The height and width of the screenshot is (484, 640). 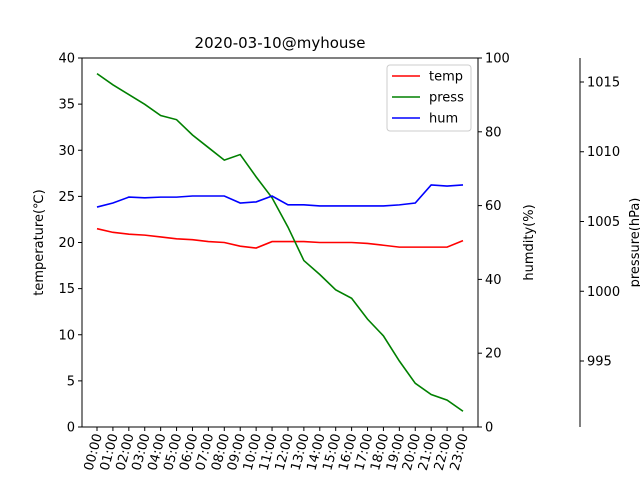 What do you see at coordinates (603, 82) in the screenshot?
I see `y3-tick-label: 1015` at bounding box center [603, 82].